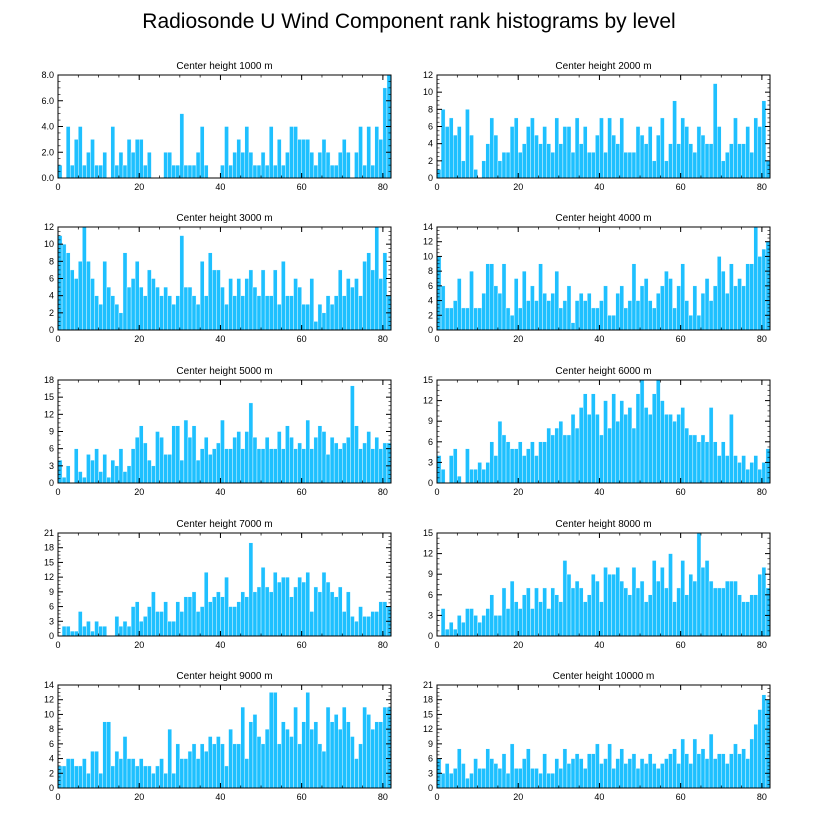  Describe the element at coordinates (224, 66) in the screenshot. I see `panel-title: Center height 1000 m` at that location.